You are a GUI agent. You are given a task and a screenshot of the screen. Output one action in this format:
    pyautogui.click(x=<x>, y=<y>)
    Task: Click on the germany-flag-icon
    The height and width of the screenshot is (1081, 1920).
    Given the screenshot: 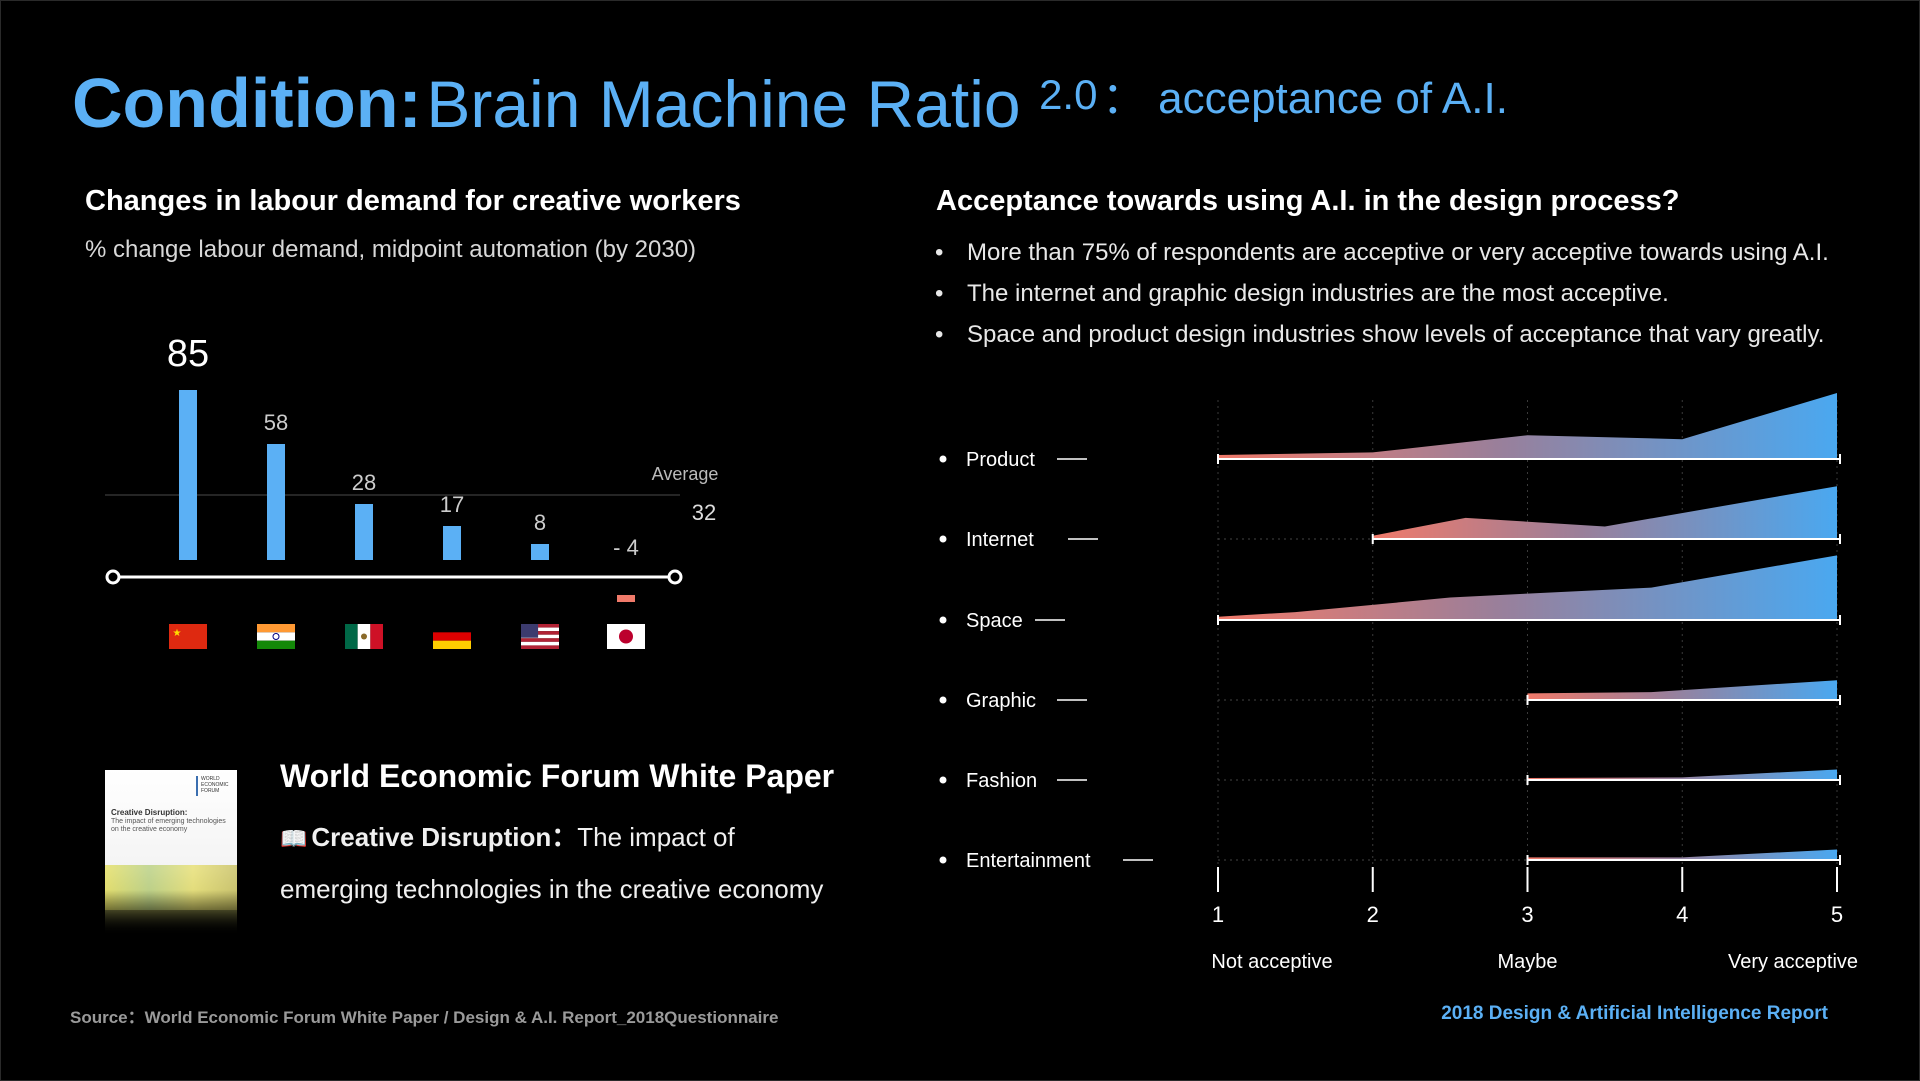 What is the action you would take?
    pyautogui.click(x=452, y=636)
    